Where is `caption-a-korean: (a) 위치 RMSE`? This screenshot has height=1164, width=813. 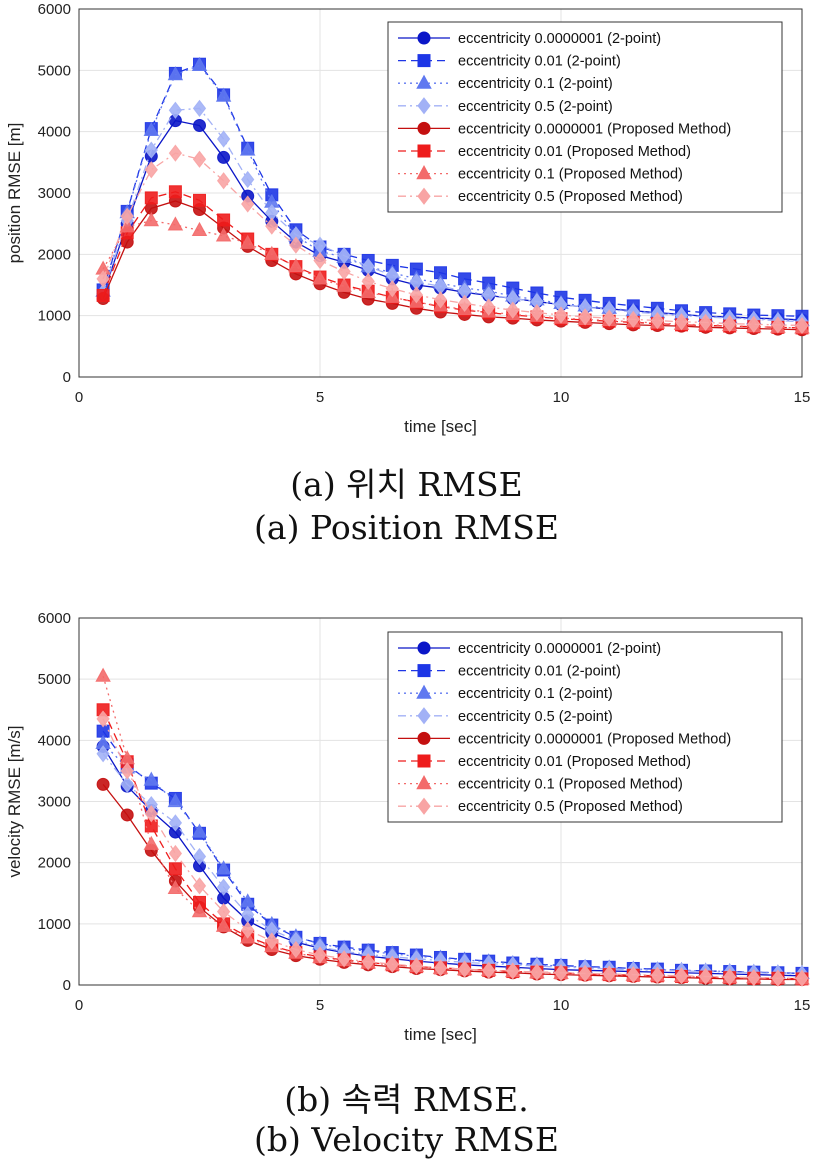 caption-a-korean: (a) 위치 RMSE is located at coordinates (406, 484).